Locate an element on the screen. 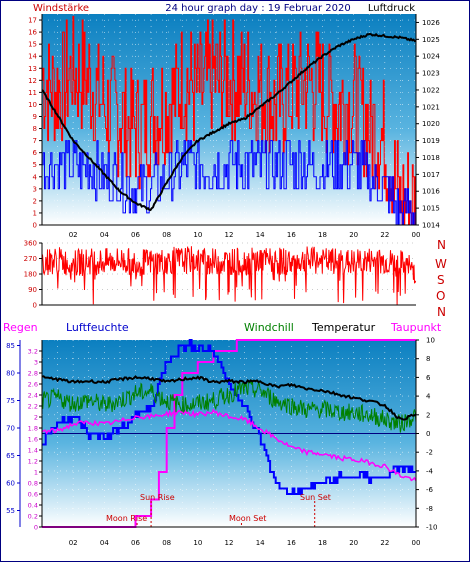  humidity-tick-label: 60 is located at coordinates (10, 484).